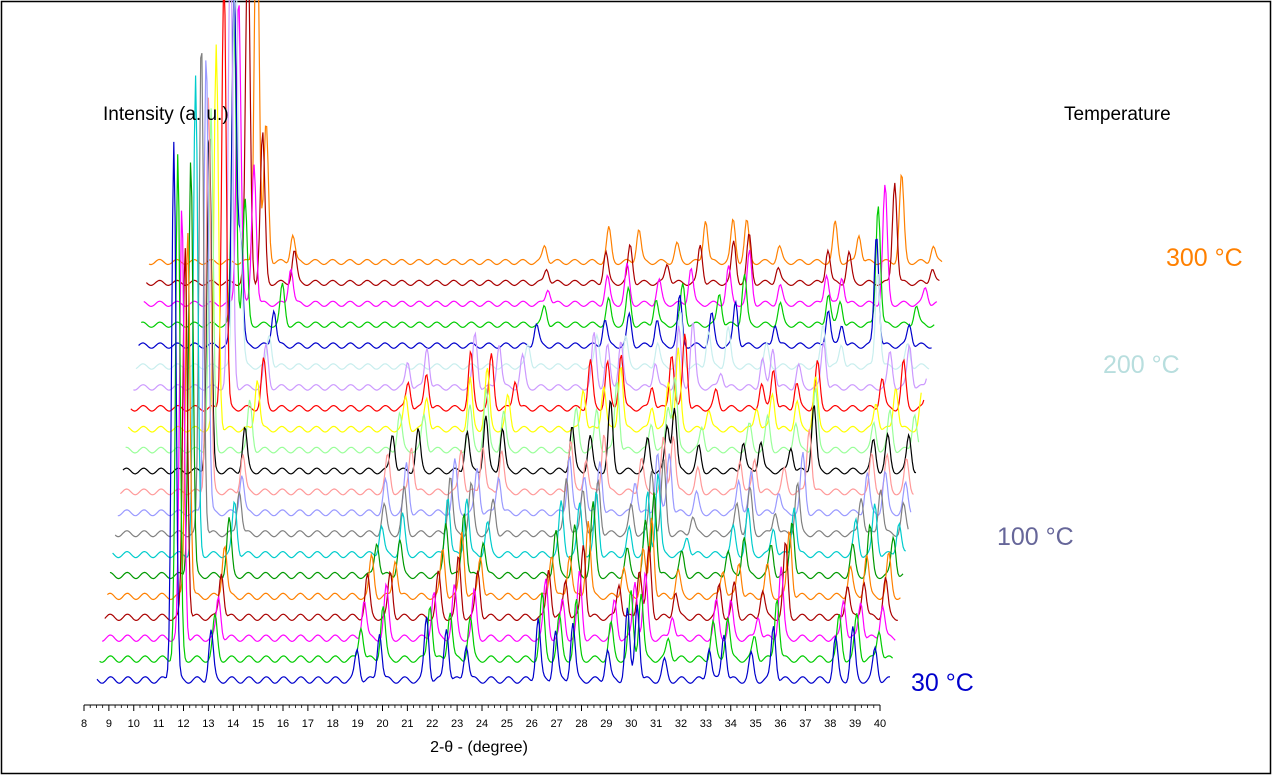 The image size is (1272, 780). What do you see at coordinates (457, 724) in the screenshot?
I see `x-tick-label: 23` at bounding box center [457, 724].